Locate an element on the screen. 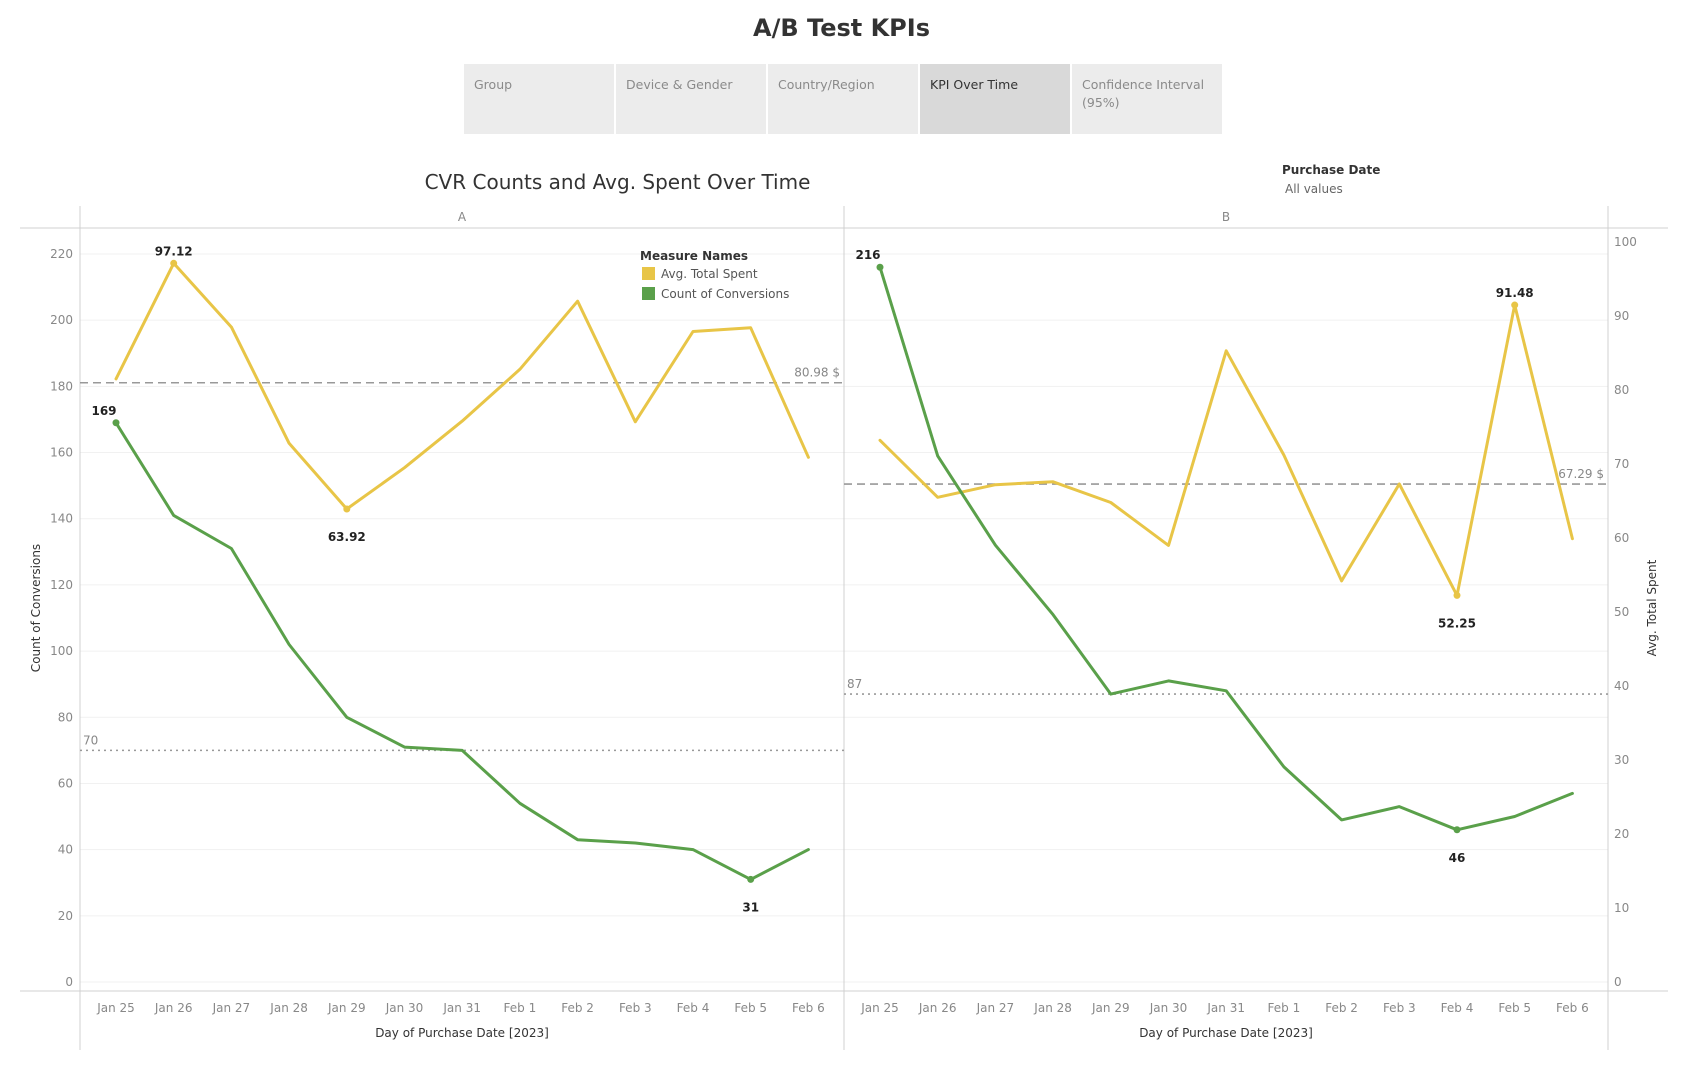 This screenshot has height=1067, width=1683. tab-group: Group is located at coordinates (539, 99).